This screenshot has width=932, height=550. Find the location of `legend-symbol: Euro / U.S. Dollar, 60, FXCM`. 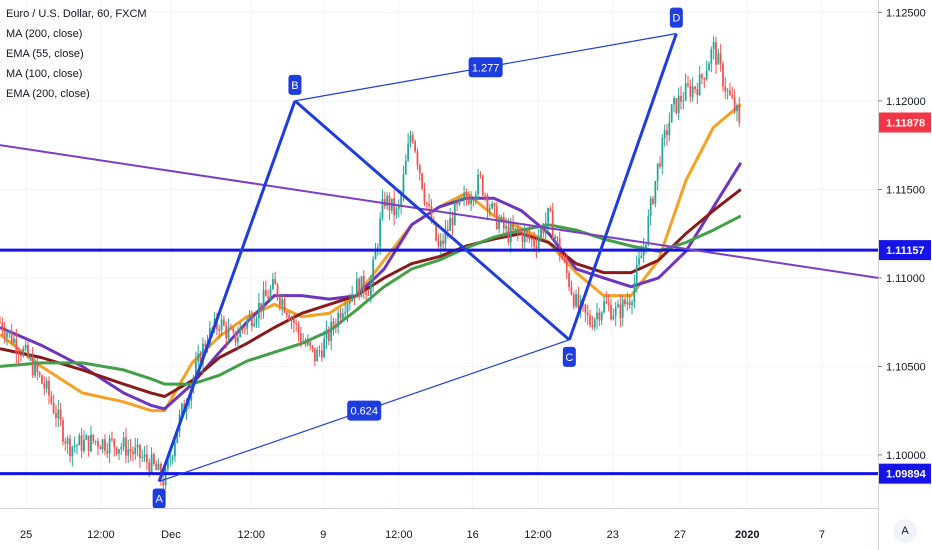

legend-symbol: Euro / U.S. Dollar, 60, FXCM is located at coordinates (76, 14).